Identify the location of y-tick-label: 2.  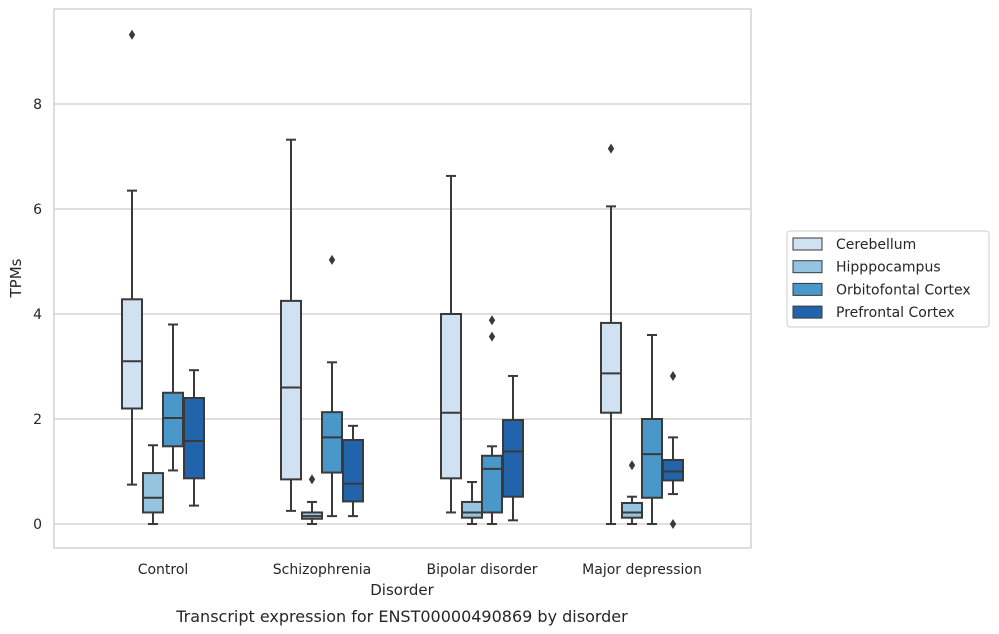
(37, 420).